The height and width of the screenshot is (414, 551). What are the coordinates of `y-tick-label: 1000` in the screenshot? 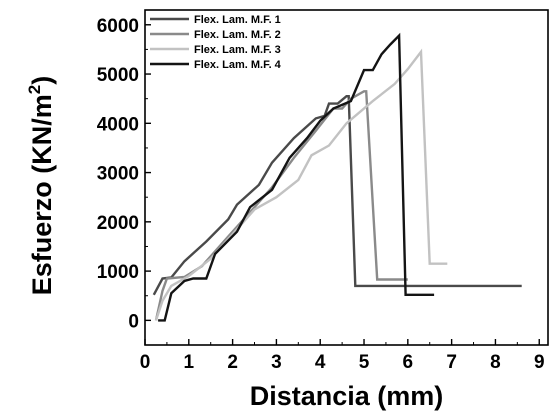 It's located at (118, 272).